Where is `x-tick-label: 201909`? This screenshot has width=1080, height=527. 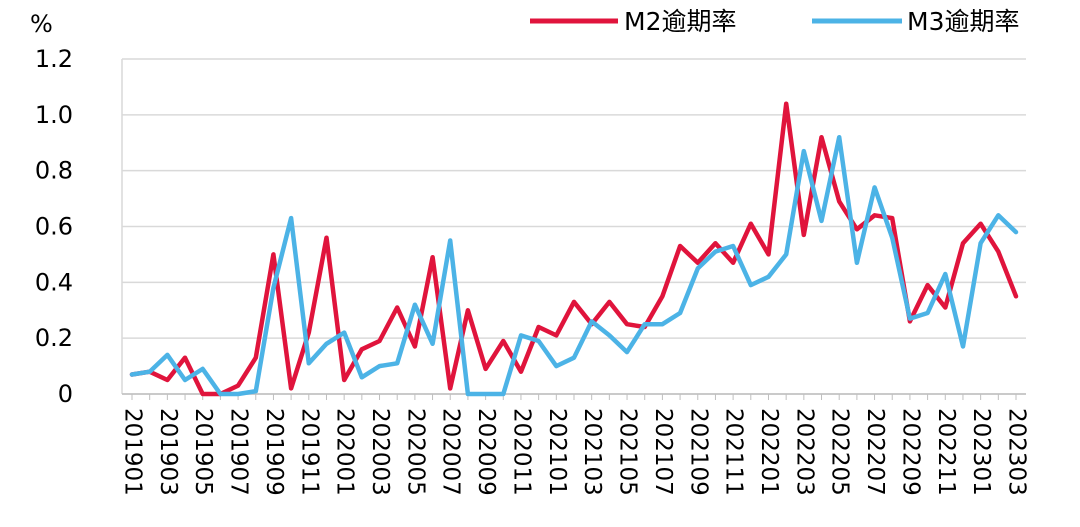 x-tick-label: 201909 is located at coordinates (274, 452).